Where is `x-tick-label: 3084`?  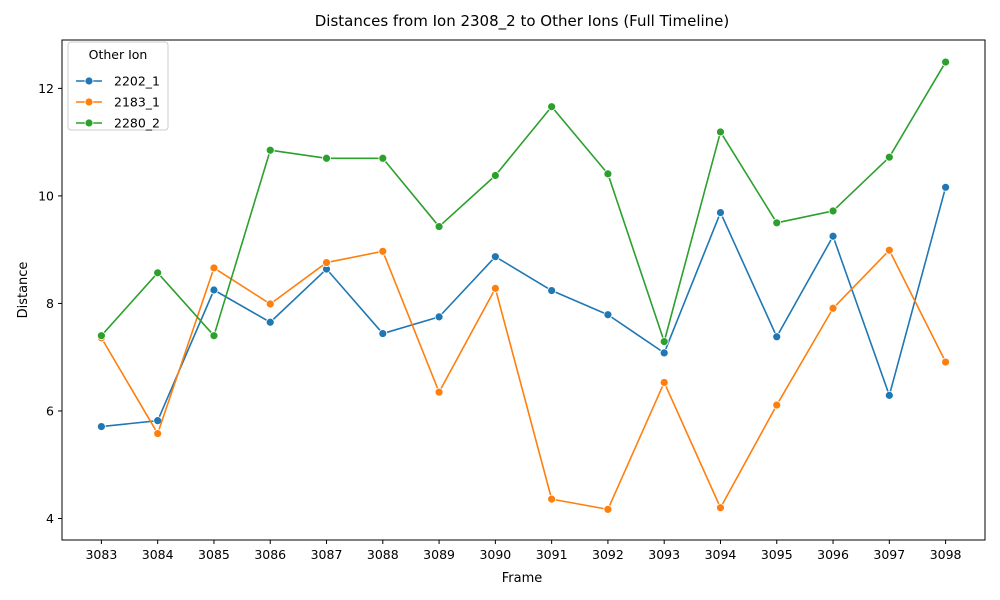 x-tick-label: 3084 is located at coordinates (158, 554).